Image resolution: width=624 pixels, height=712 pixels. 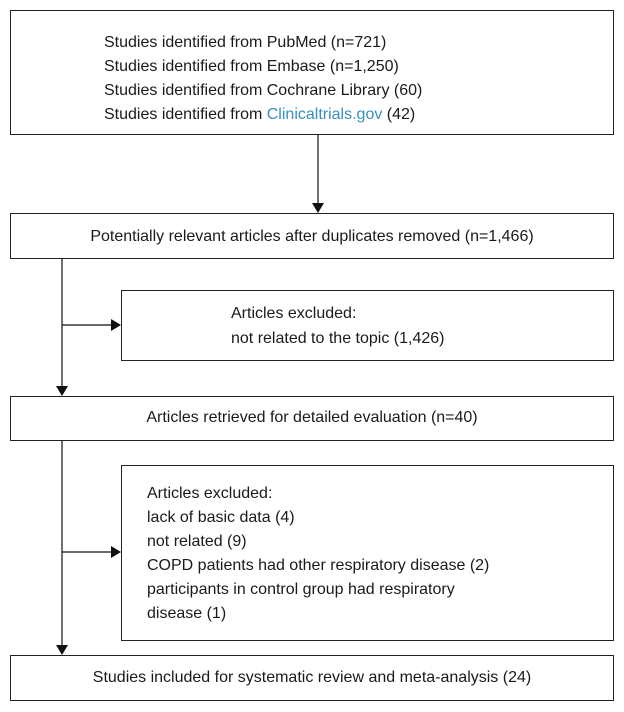 What do you see at coordinates (337, 338) in the screenshot?
I see `exclusion-reason: not related to the topic (1,426)` at bounding box center [337, 338].